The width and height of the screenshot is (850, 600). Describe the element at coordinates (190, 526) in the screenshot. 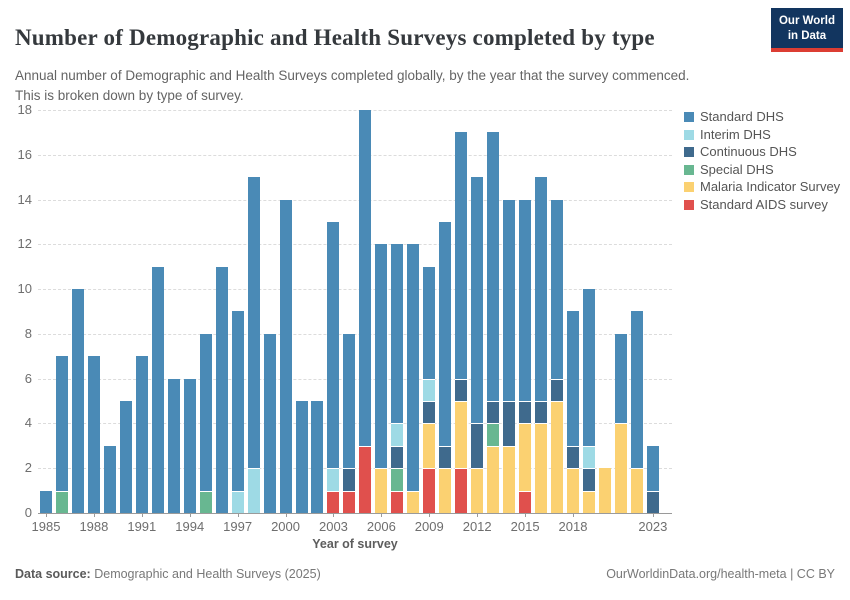

I see `x-tick-label: 1994` at that location.